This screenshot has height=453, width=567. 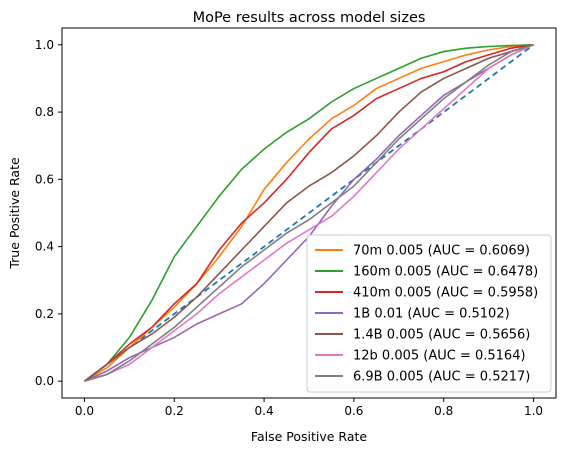 What do you see at coordinates (441, 377) in the screenshot?
I see `legend-label-7: 6.9B 0.005 (AUC = 0.5217)` at bounding box center [441, 377].